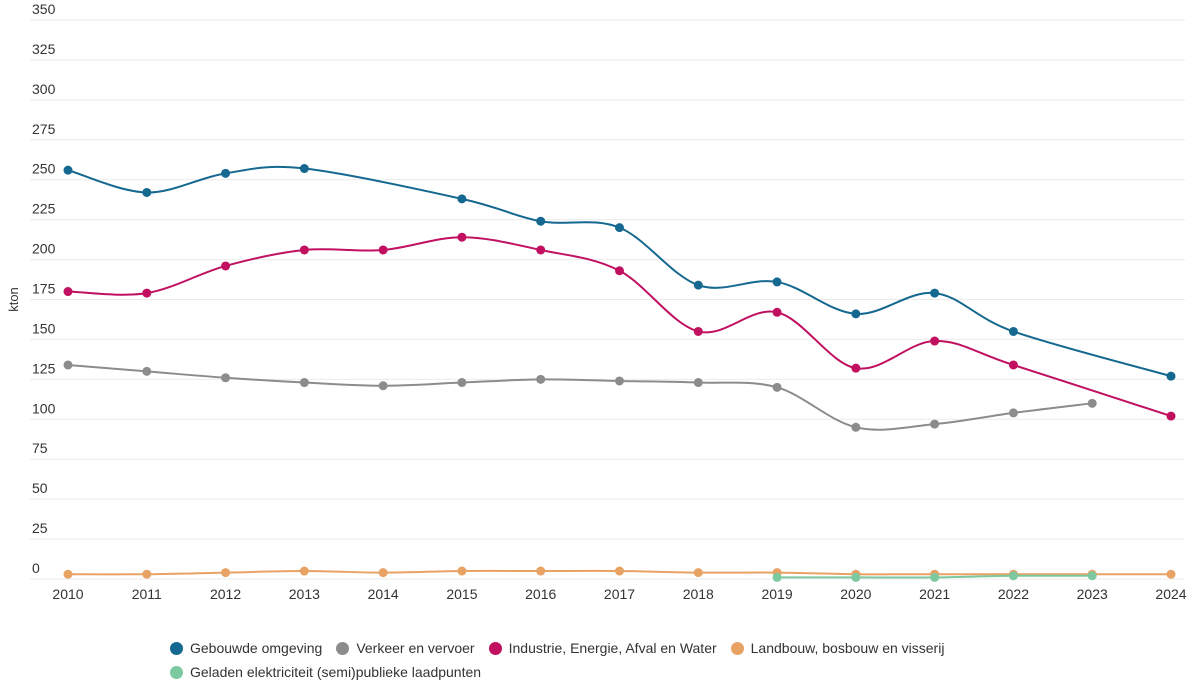 Image resolution: width=1190 pixels, height=684 pixels. I want to click on y-tick-label: 225, so click(44, 209).